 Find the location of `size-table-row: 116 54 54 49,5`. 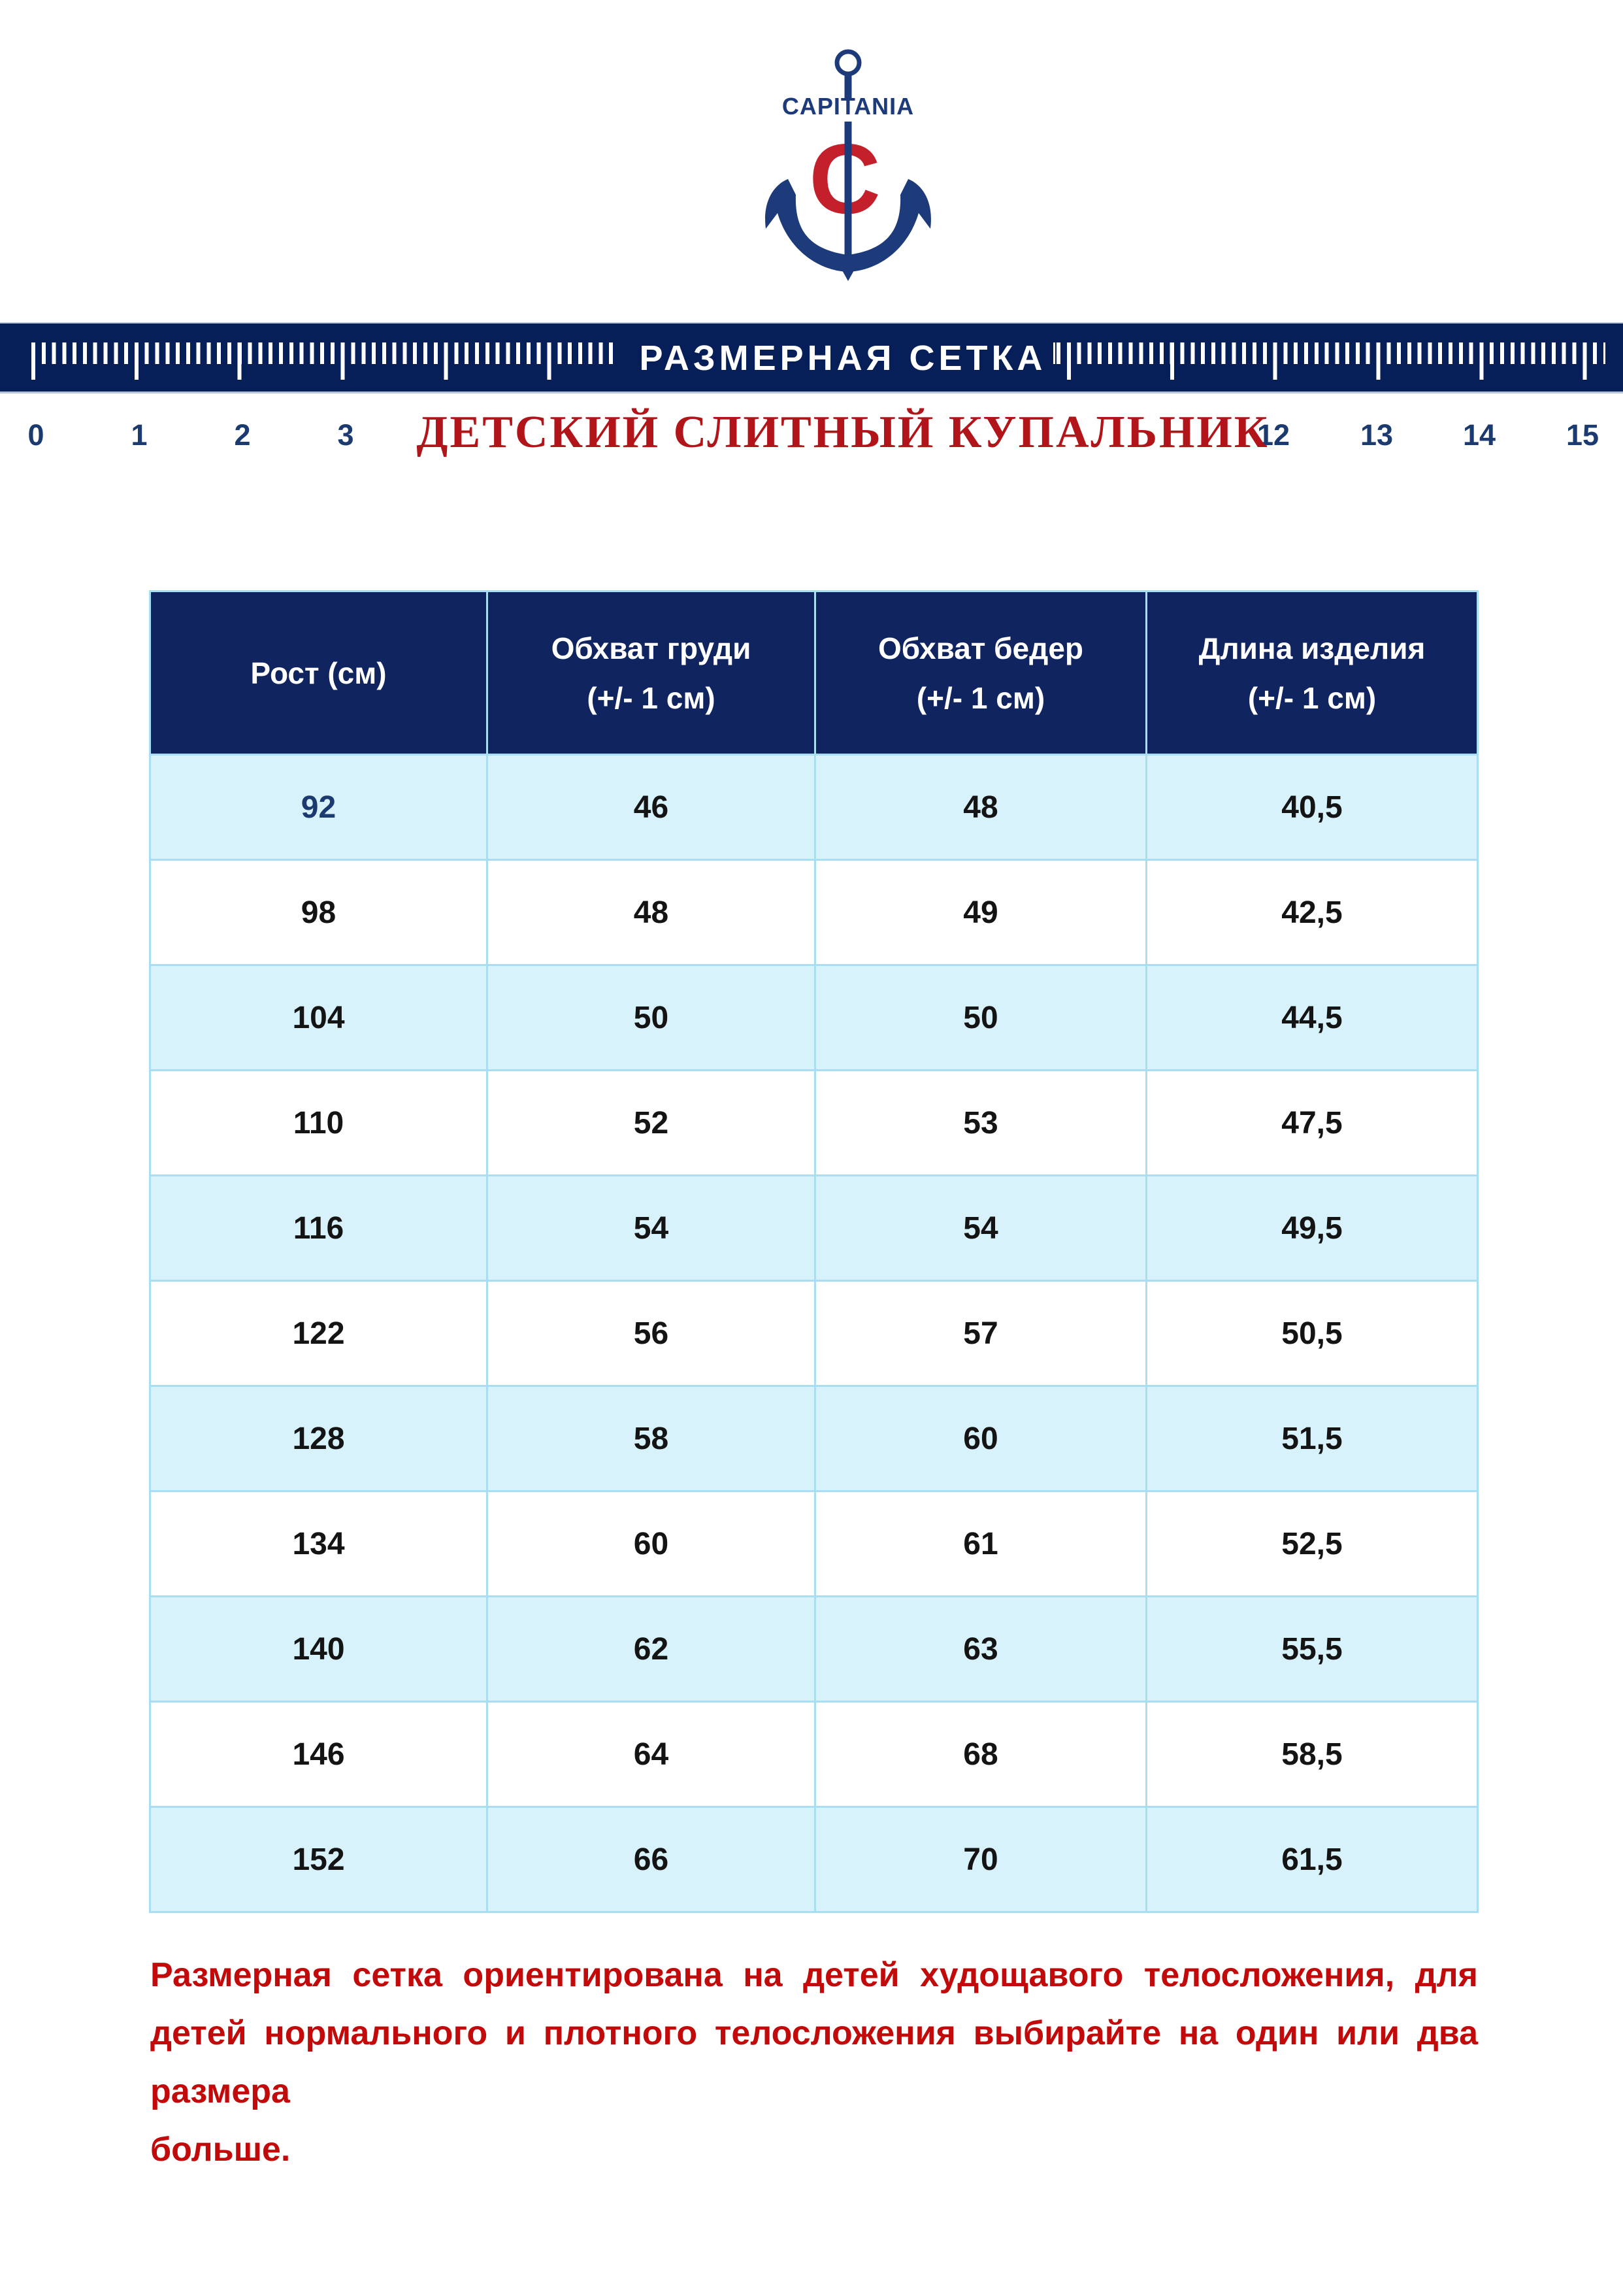

size-table-row: 116 54 54 49,5 is located at coordinates (814, 1228).